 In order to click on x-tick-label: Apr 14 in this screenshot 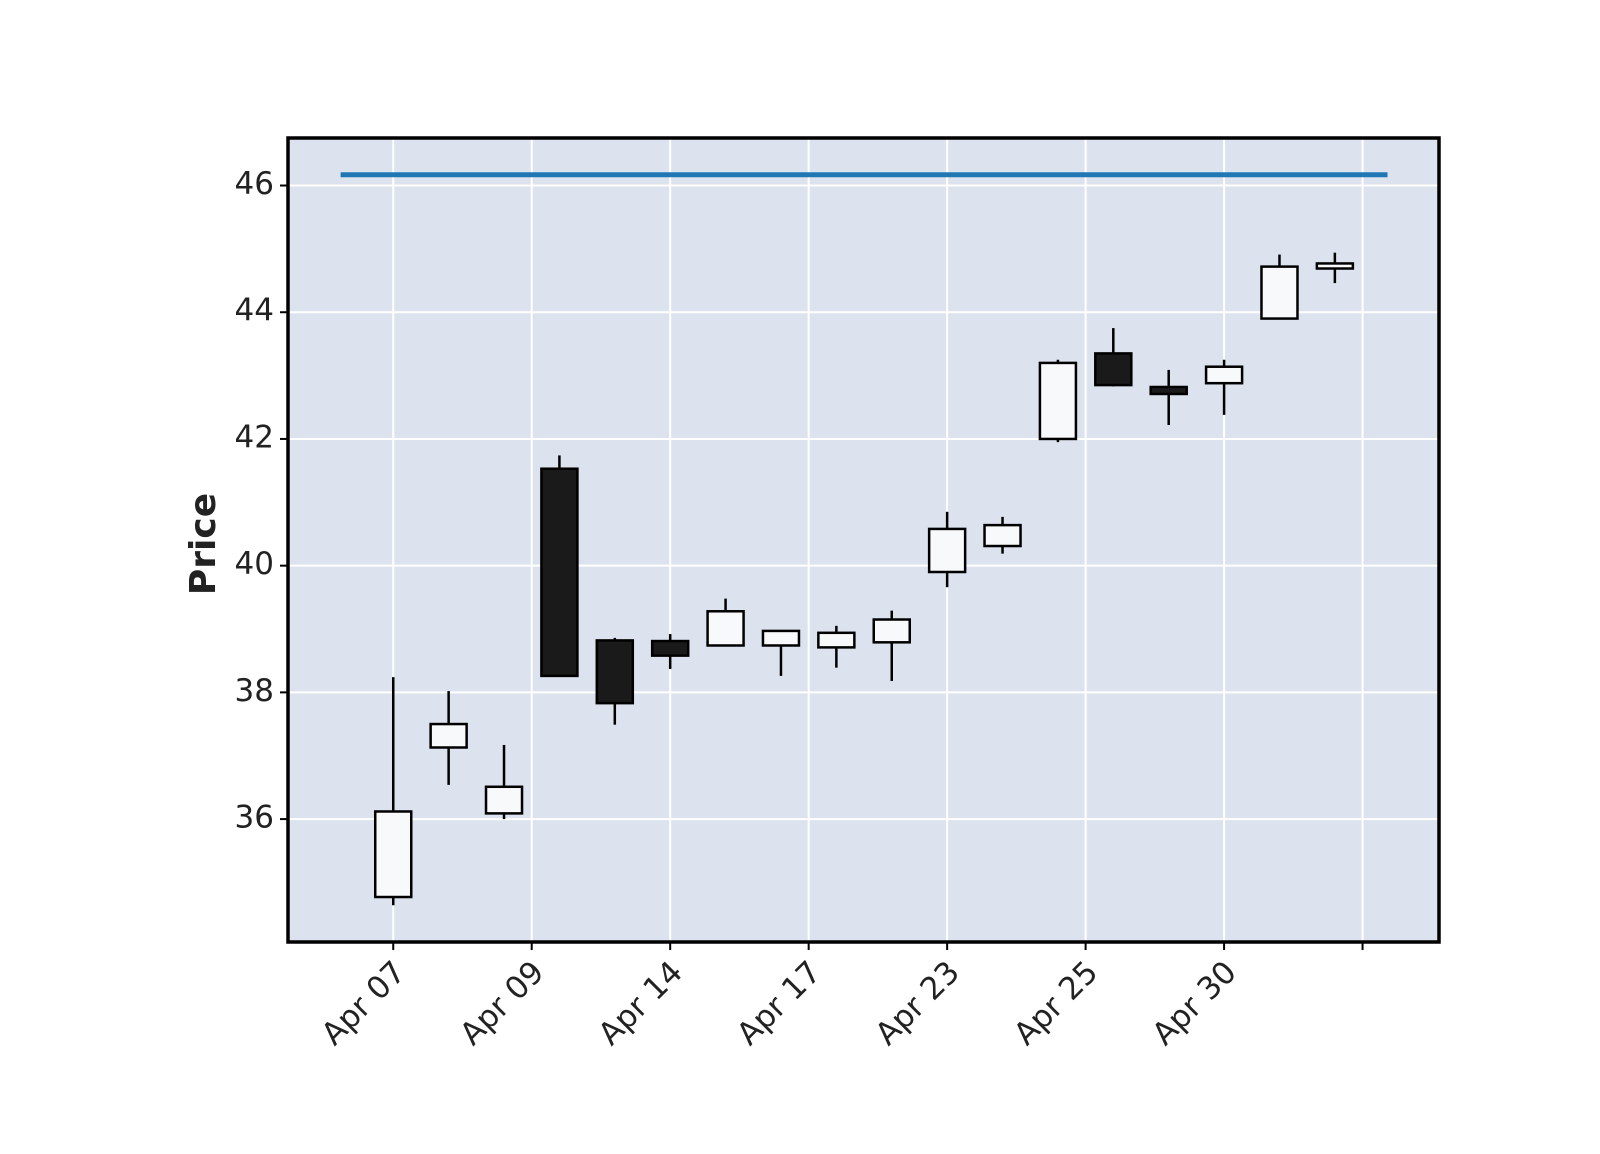, I will do `click(641, 1003)`.